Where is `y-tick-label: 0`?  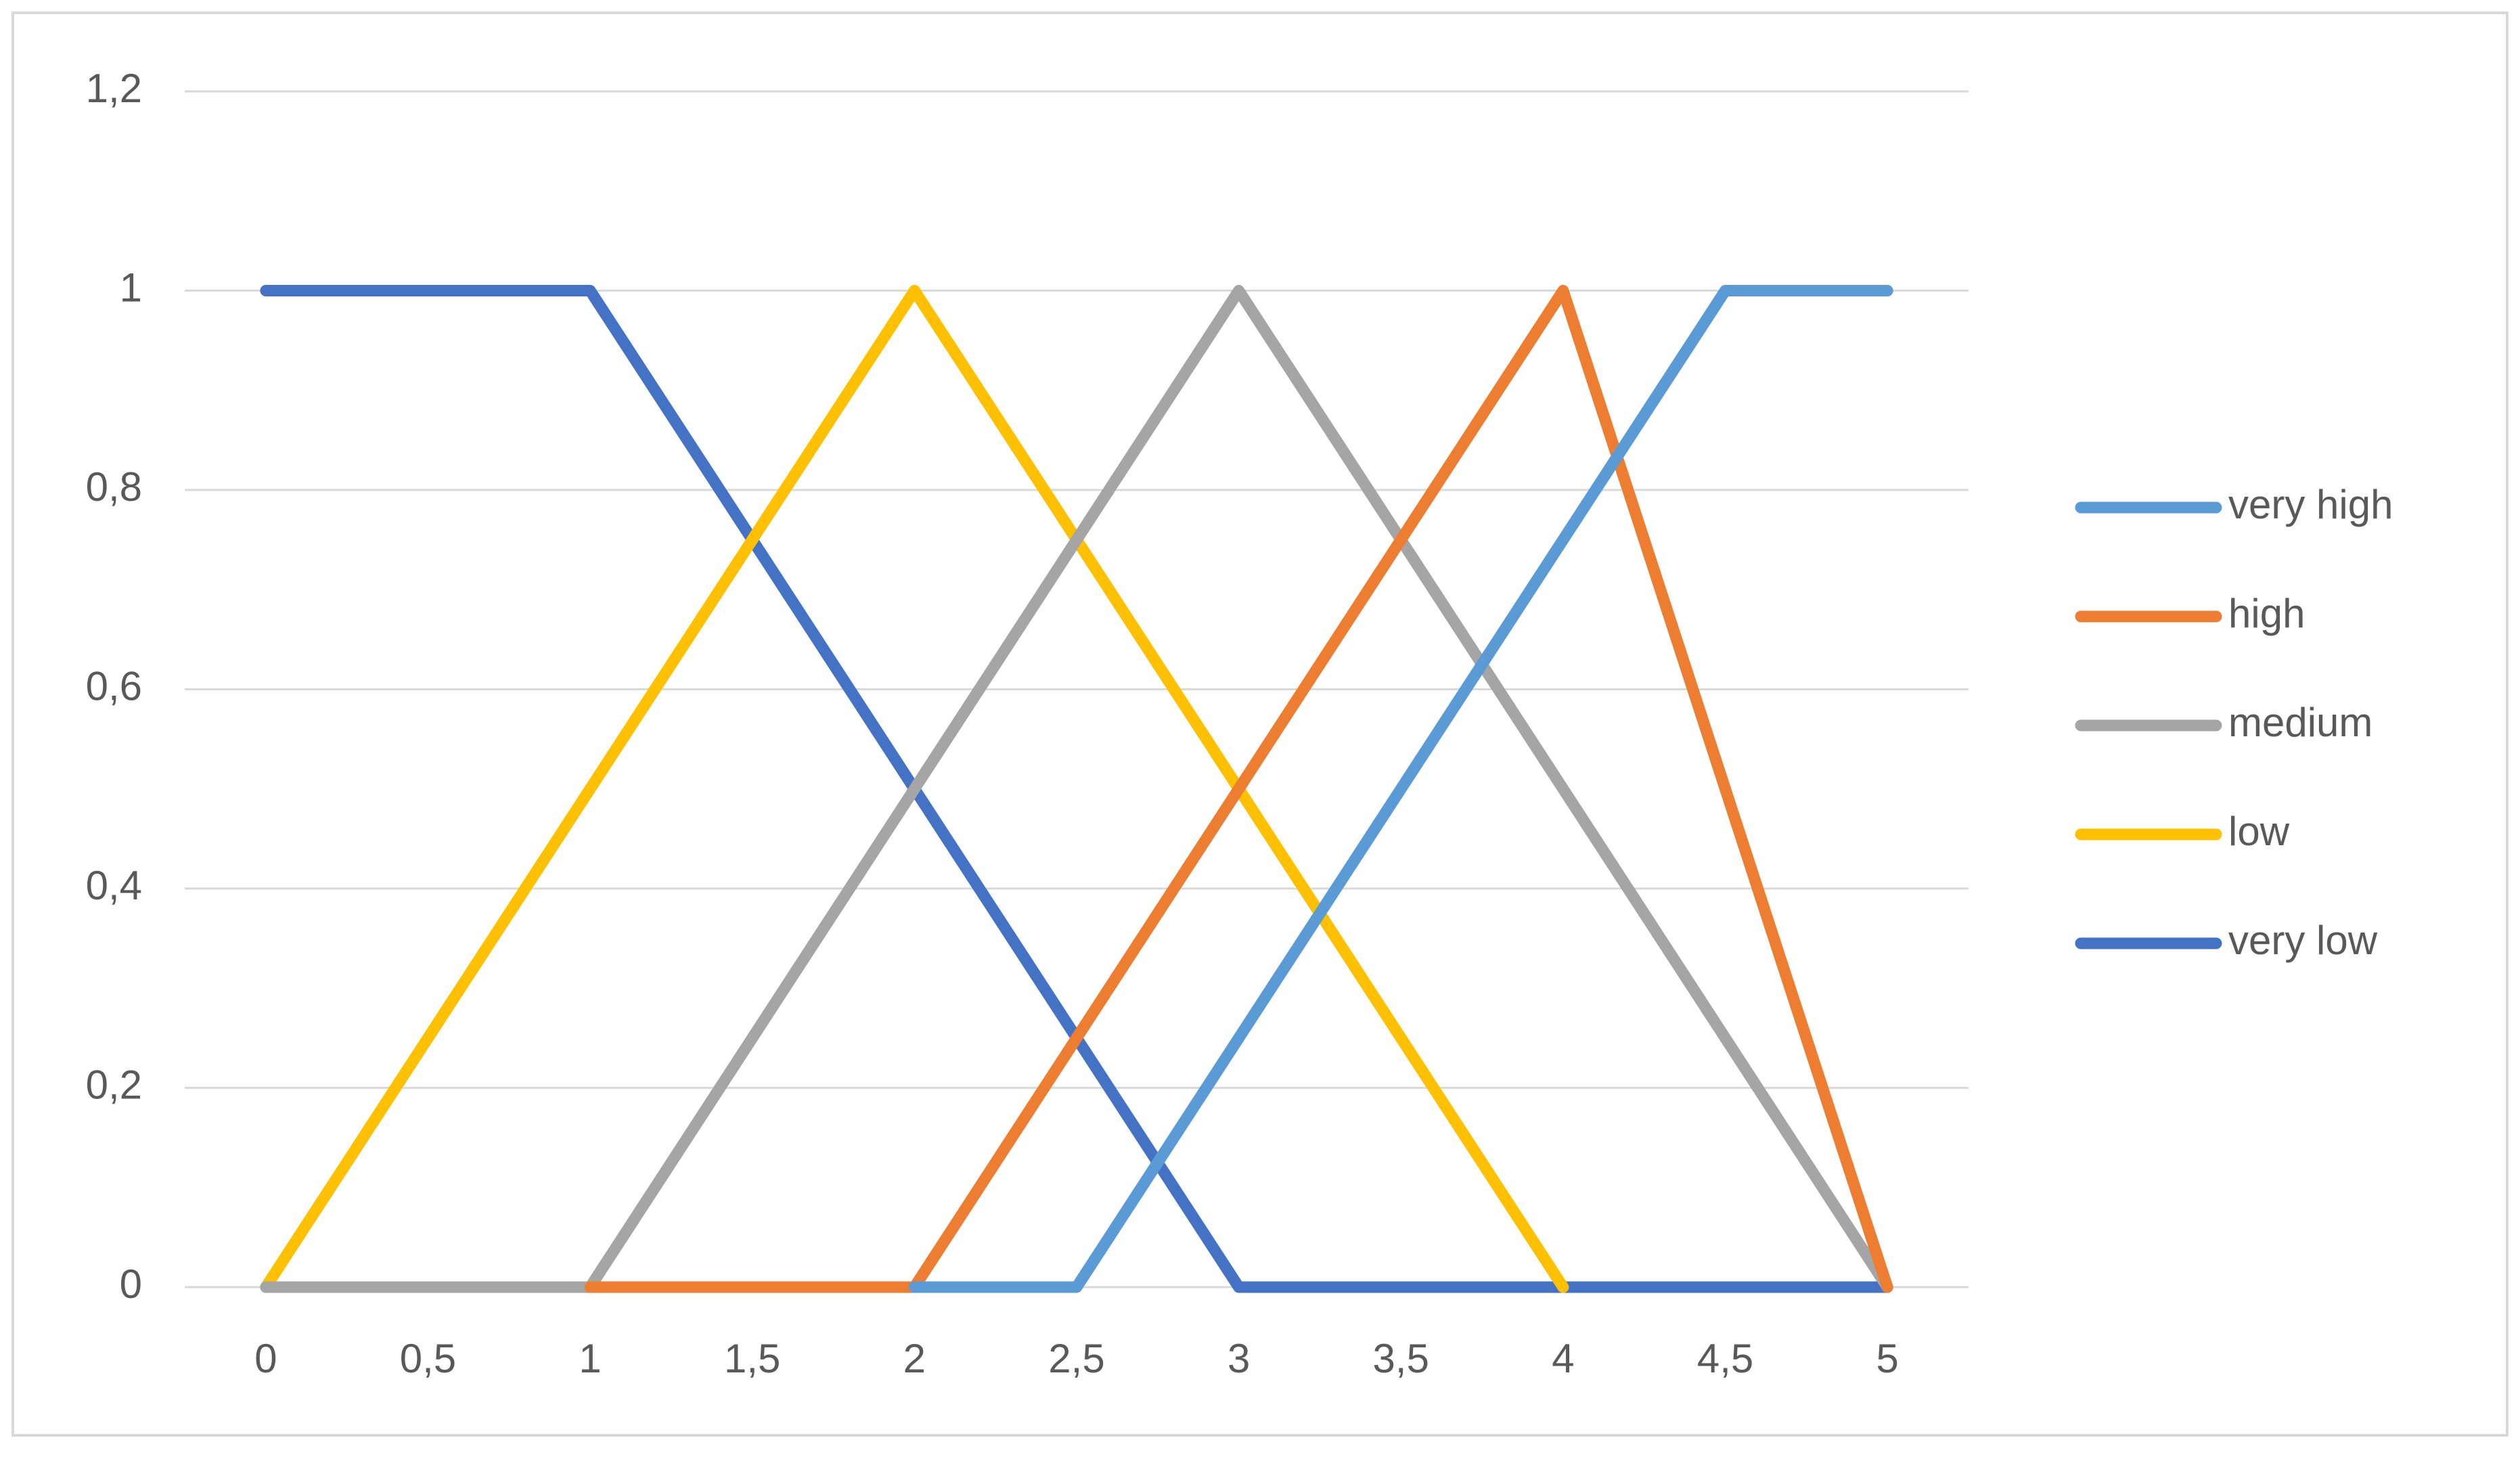 y-tick-label: 0 is located at coordinates (131, 1284).